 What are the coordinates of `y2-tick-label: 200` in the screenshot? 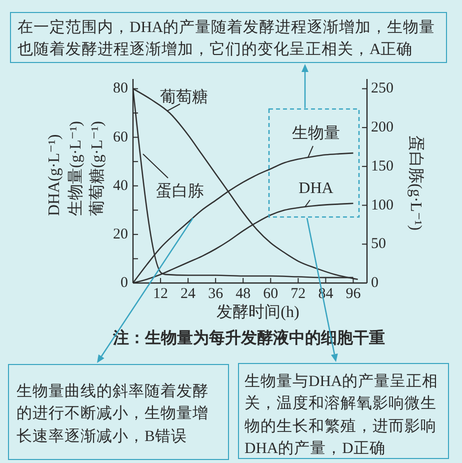 It's located at (382, 128).